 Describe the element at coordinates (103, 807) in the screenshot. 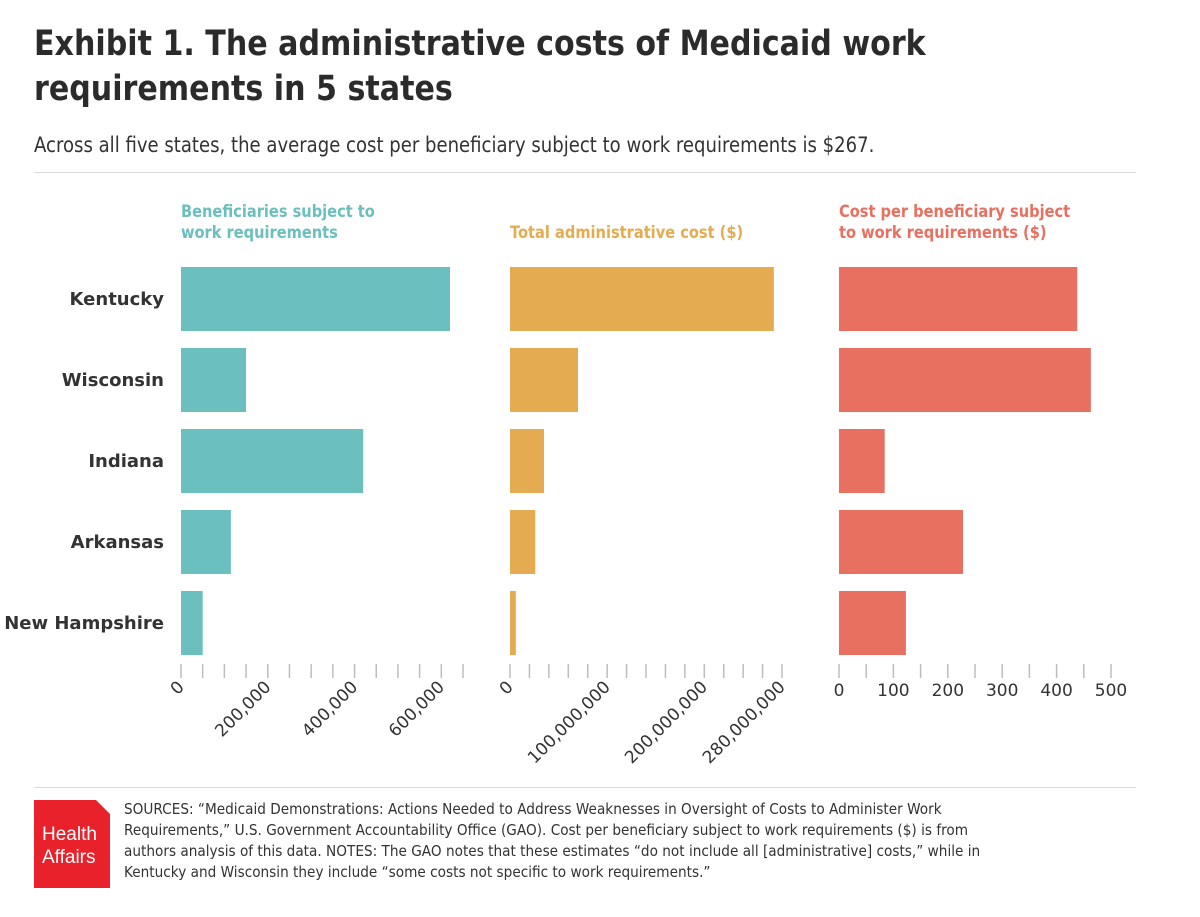

I see `logo-notch` at that location.